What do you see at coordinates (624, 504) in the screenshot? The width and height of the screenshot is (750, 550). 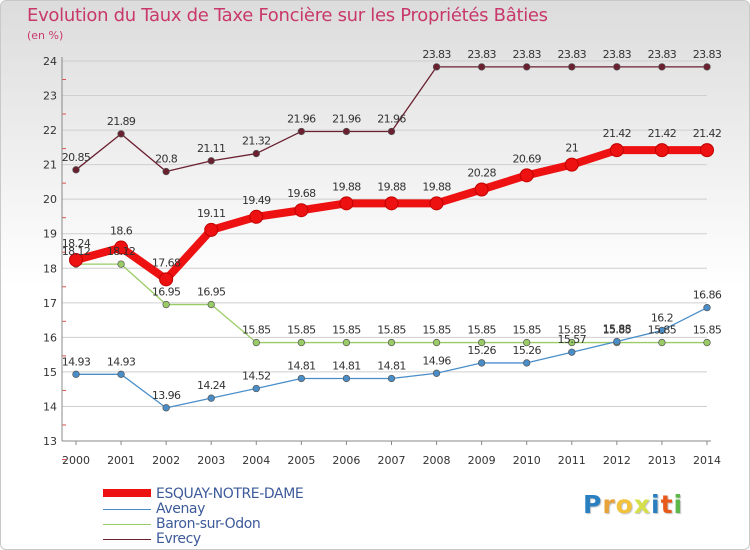 I see `logo-letter: o` at bounding box center [624, 504].